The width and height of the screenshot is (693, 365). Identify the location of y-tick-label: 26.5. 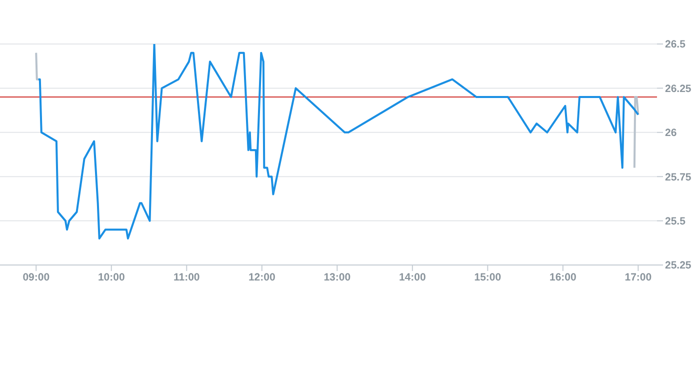
(675, 44).